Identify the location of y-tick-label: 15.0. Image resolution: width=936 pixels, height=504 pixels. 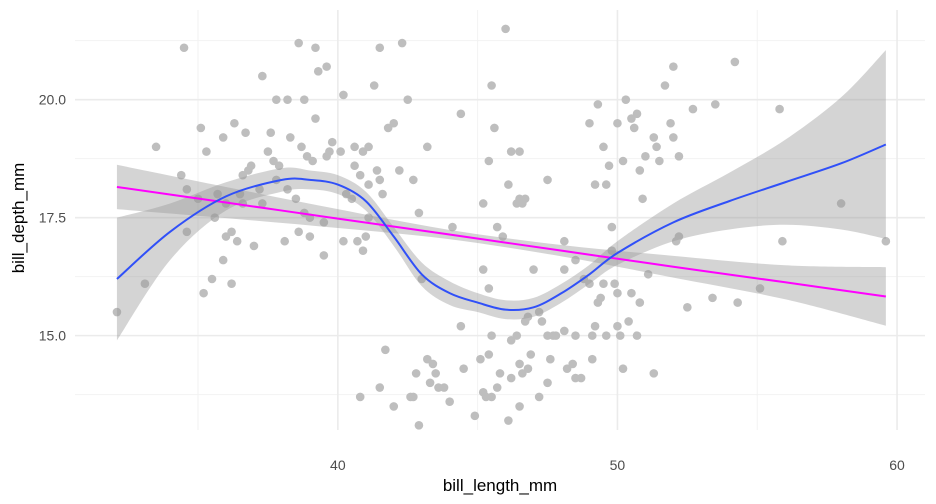
(52, 336).